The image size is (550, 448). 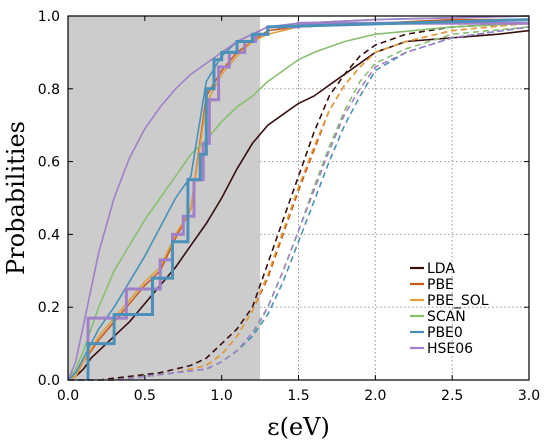 I want to click on legend-label-lda: LDA, so click(x=441, y=269).